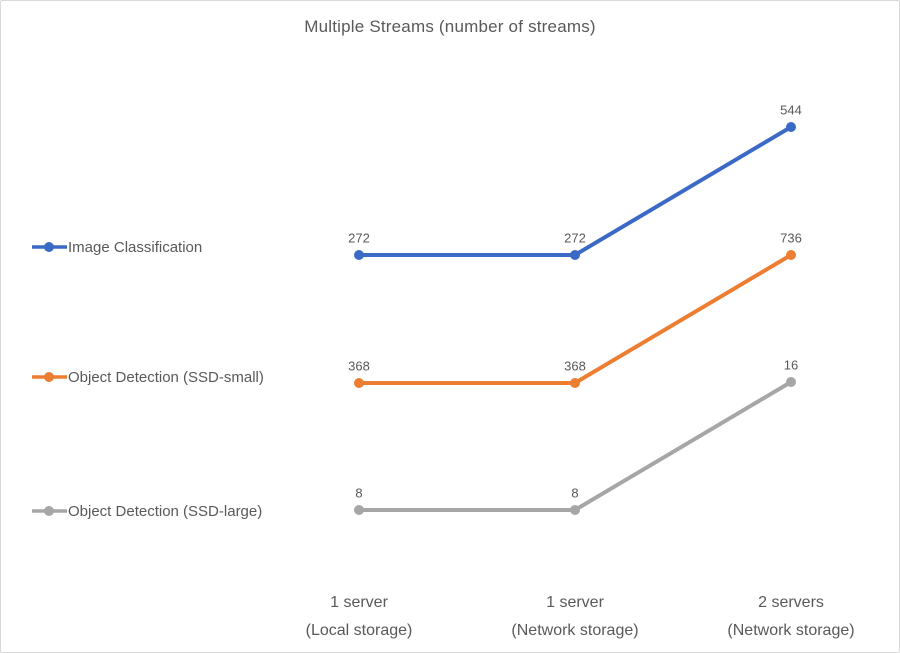  I want to click on data-label: 736, so click(791, 238).